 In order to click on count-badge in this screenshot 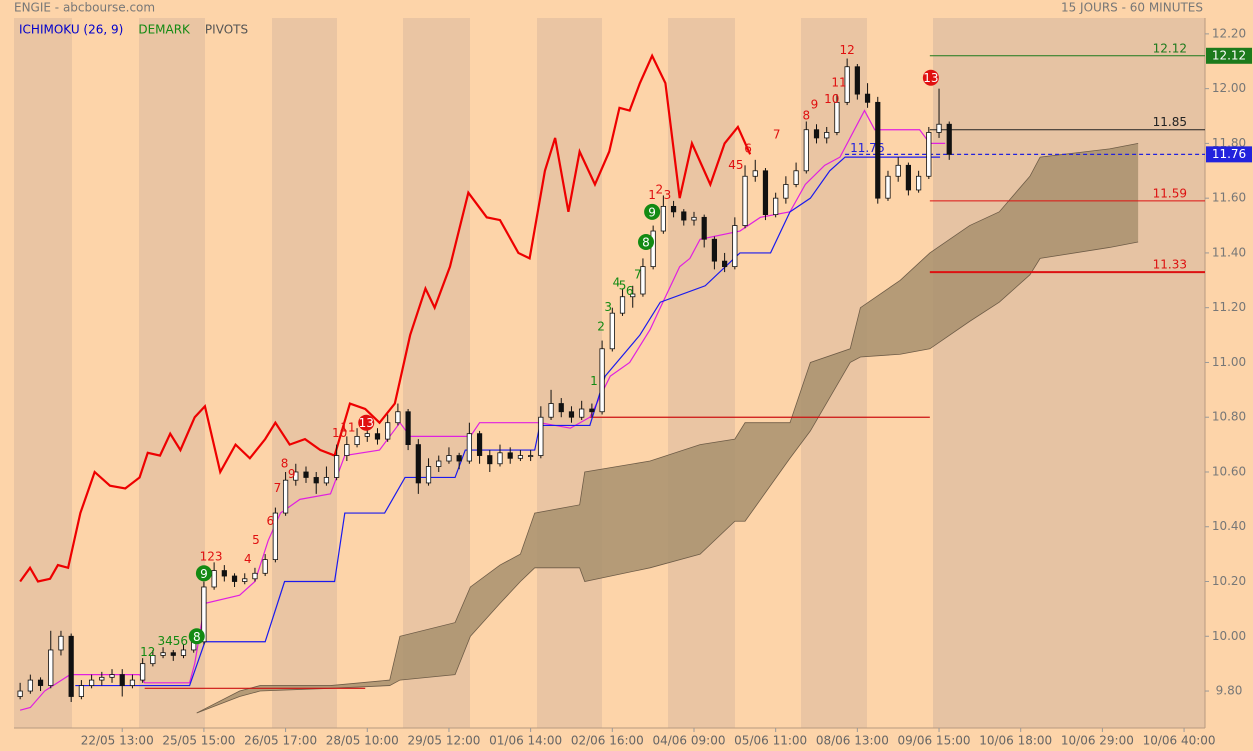, I will do `click(930, 77)`.